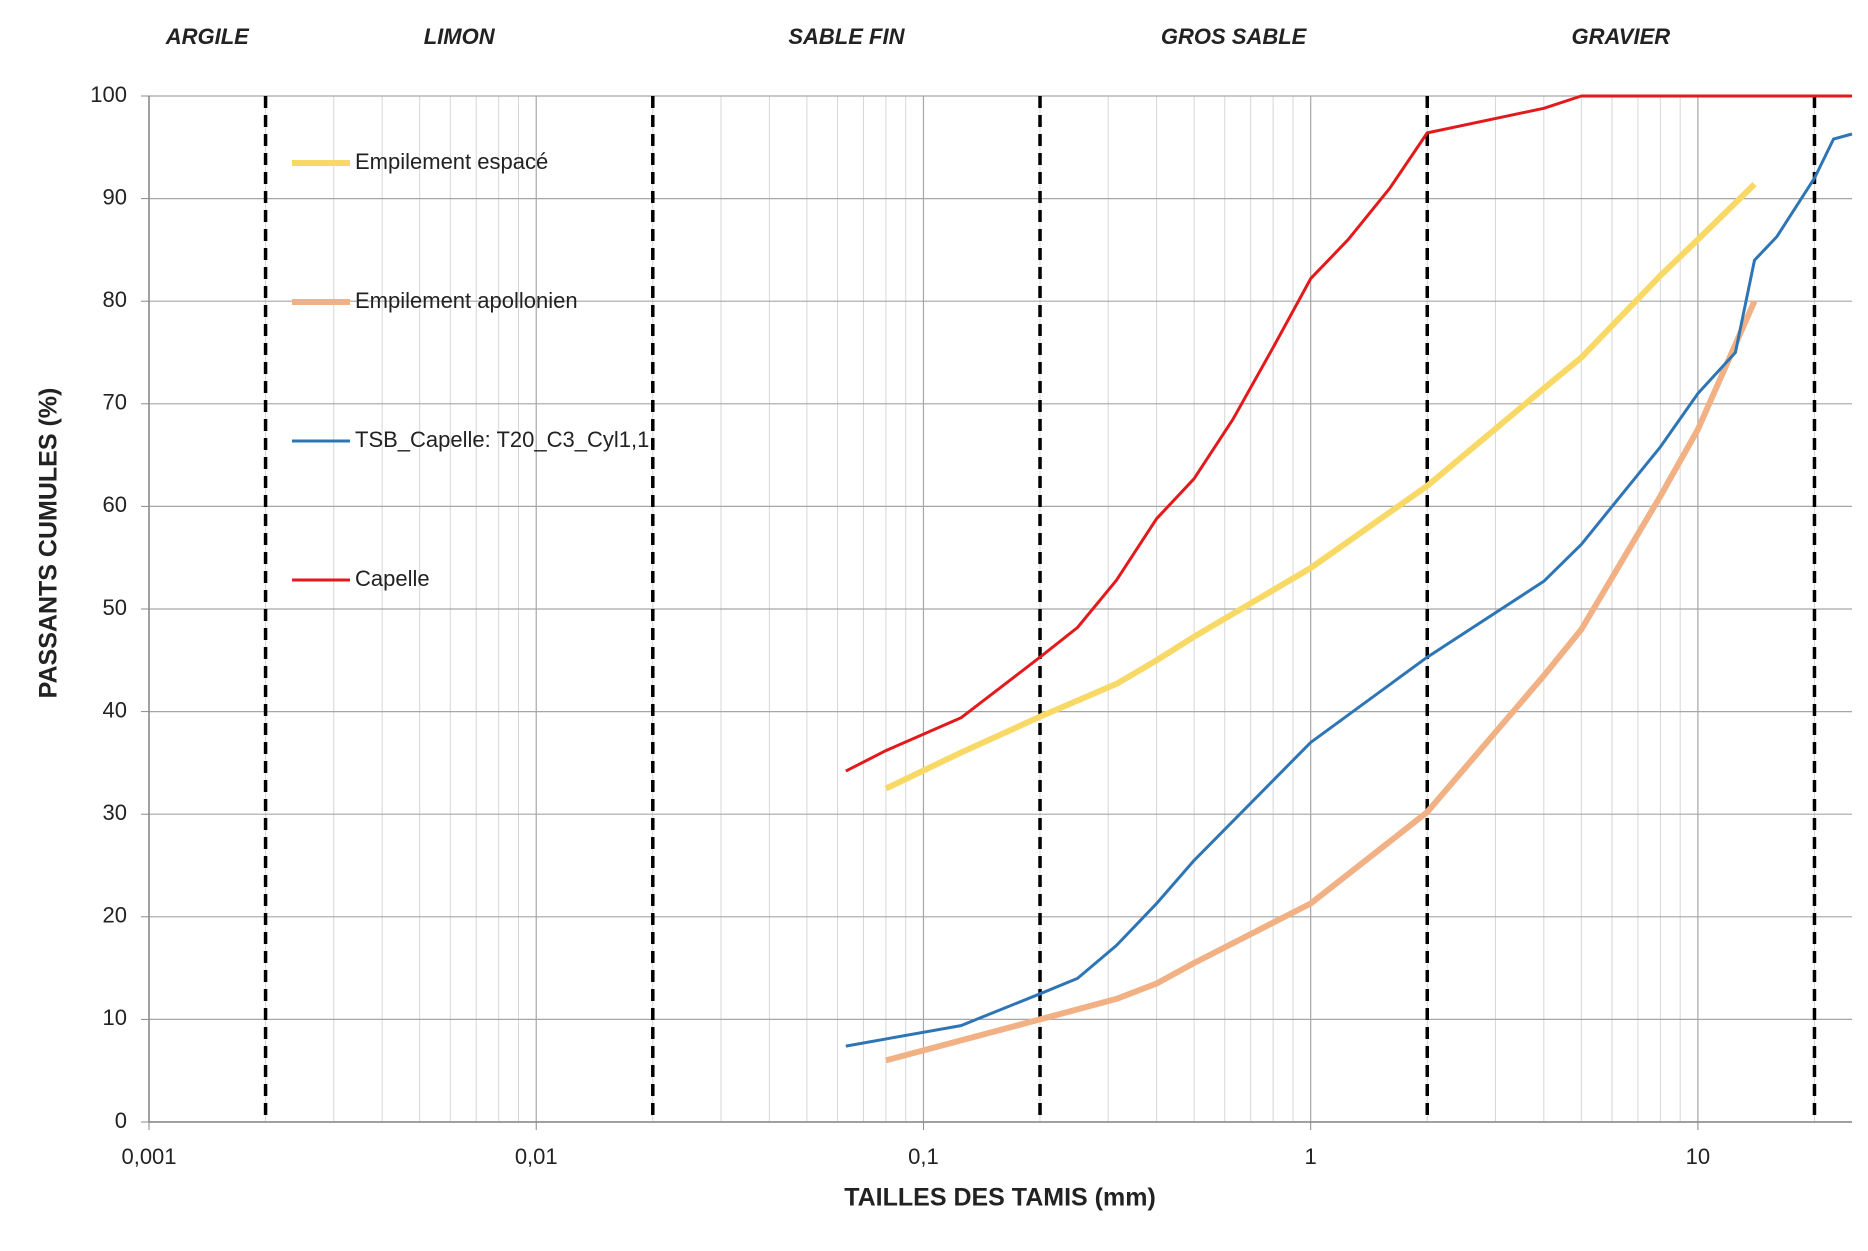 The image size is (1868, 1251). I want to click on legend-label: Empilement apollonien, so click(466, 300).